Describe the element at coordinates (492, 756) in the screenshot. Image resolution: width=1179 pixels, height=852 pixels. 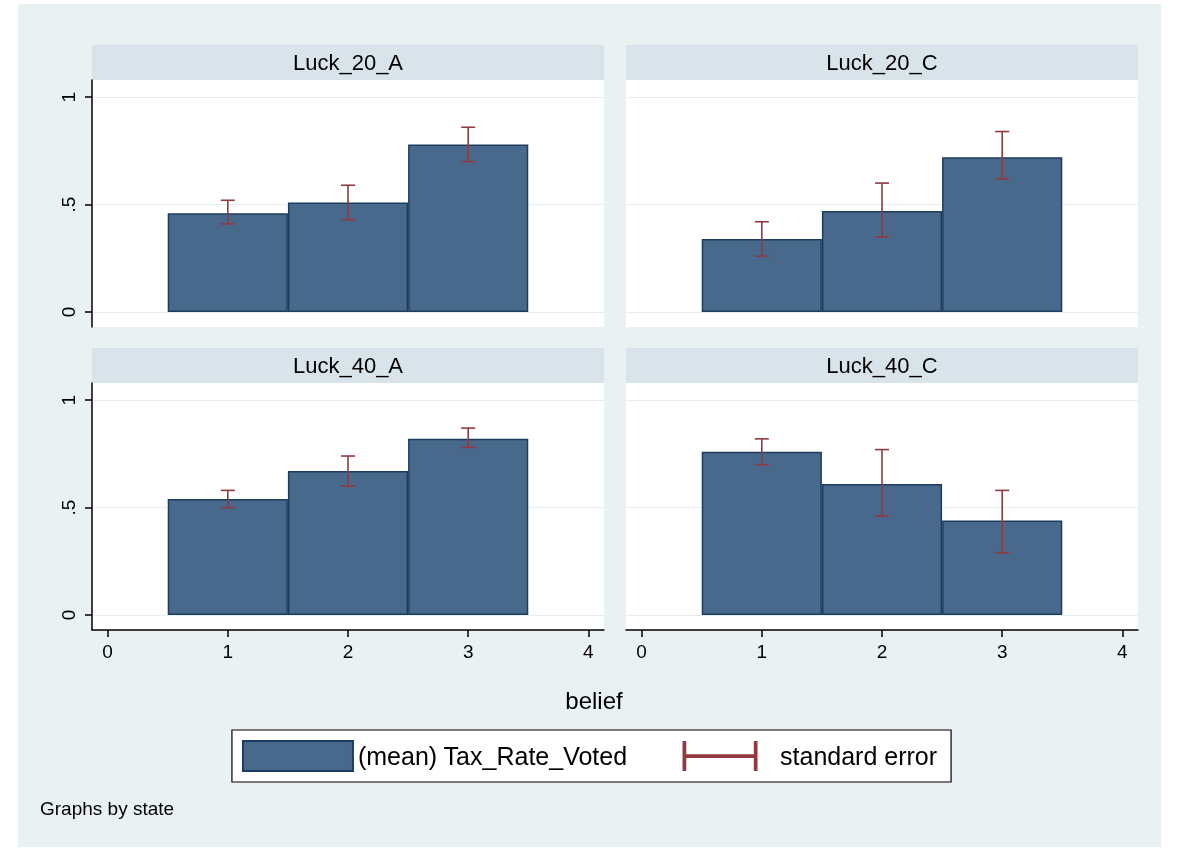
I see `legend-label: (mean) Tax_Rate_Voted` at that location.